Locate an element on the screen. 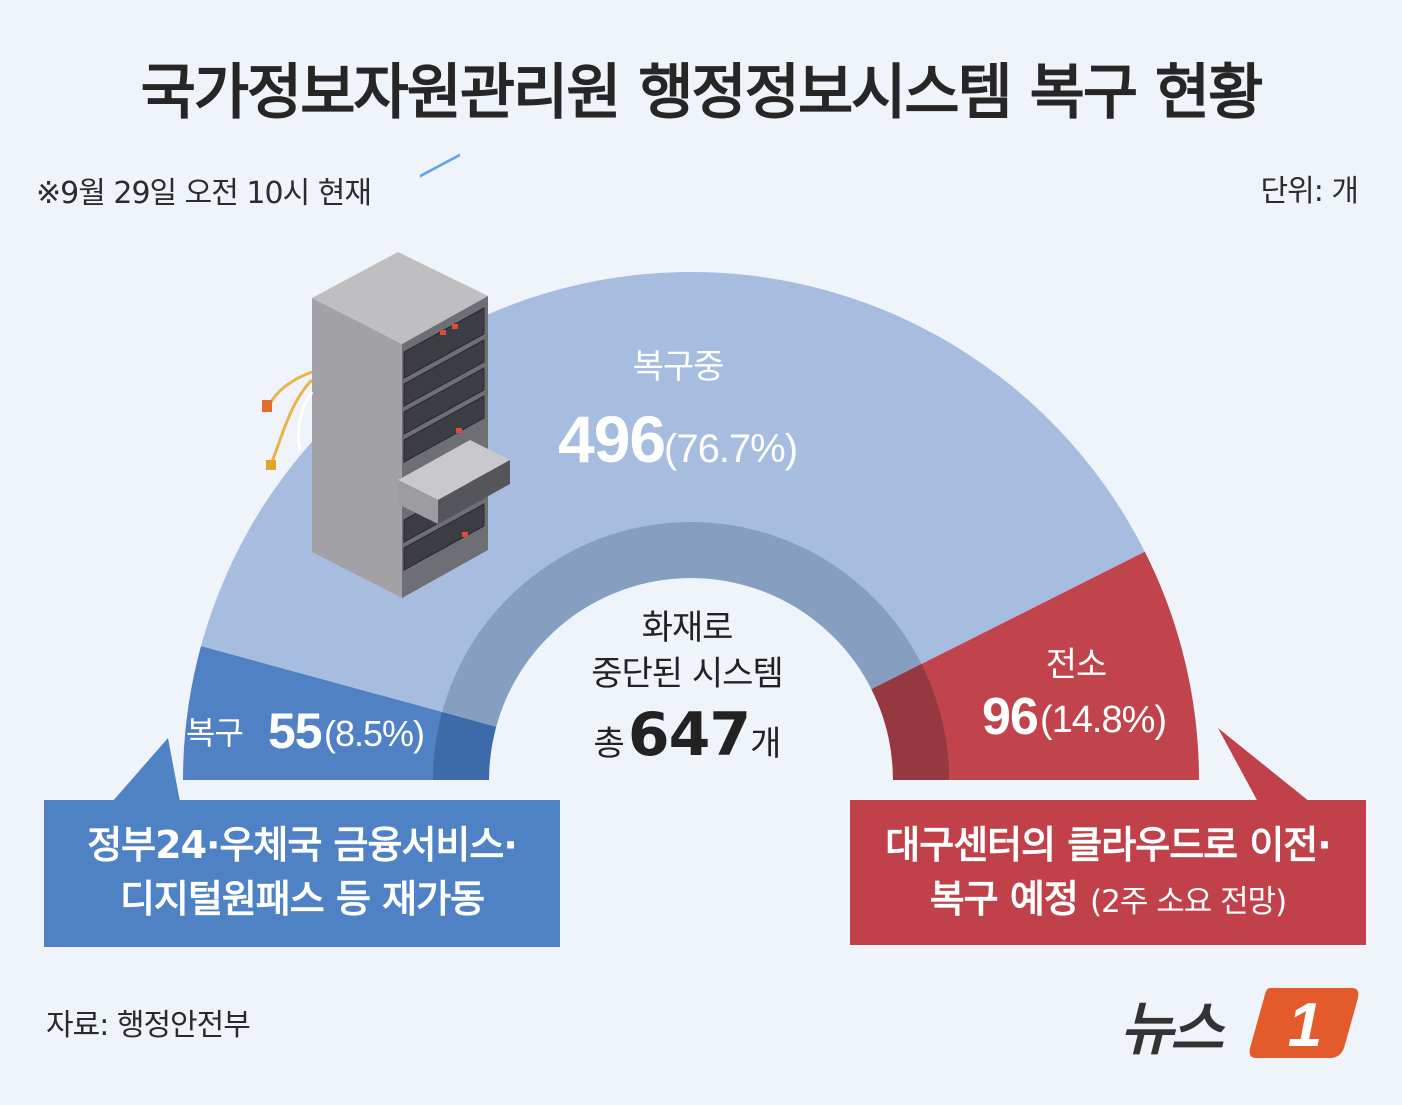  burned-callout-sub: (2주 소요 전망) is located at coordinates (1188, 902).